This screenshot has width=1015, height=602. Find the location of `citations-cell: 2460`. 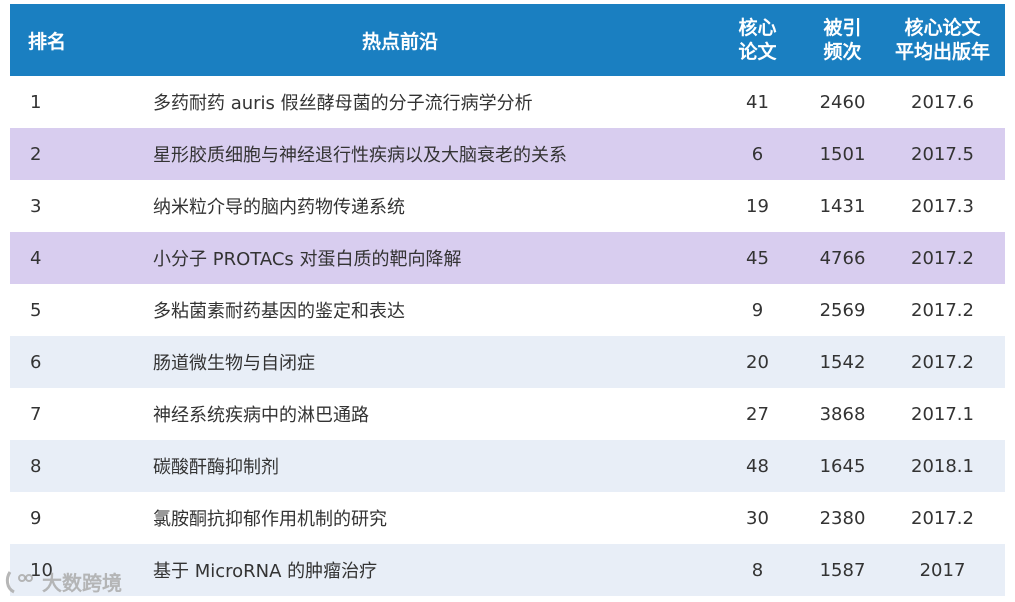

citations-cell: 2460 is located at coordinates (842, 102).